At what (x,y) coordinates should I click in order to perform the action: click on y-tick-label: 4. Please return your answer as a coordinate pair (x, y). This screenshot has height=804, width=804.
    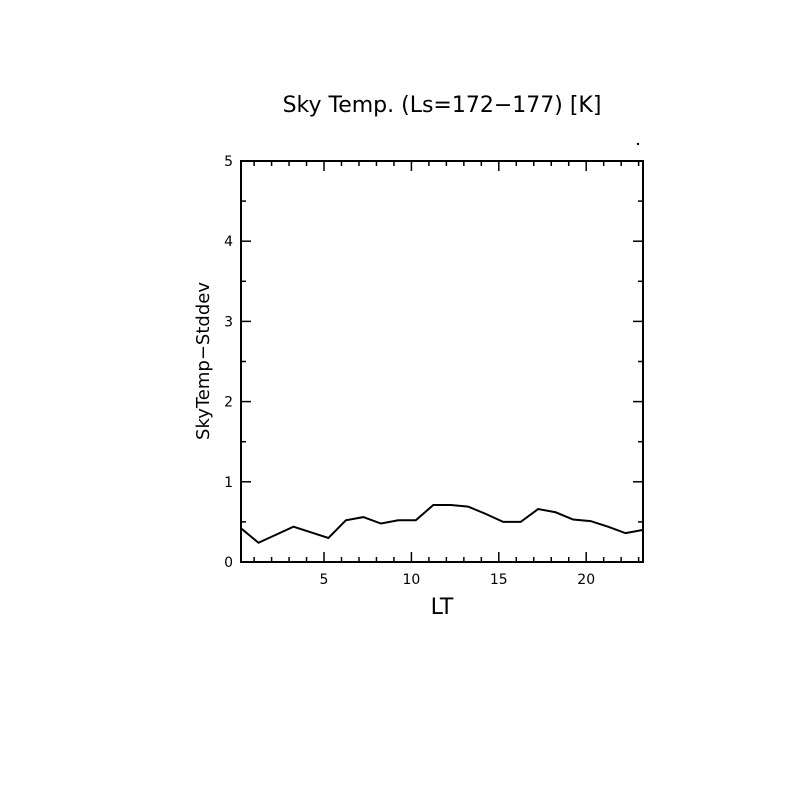
    Looking at the image, I should click on (228, 242).